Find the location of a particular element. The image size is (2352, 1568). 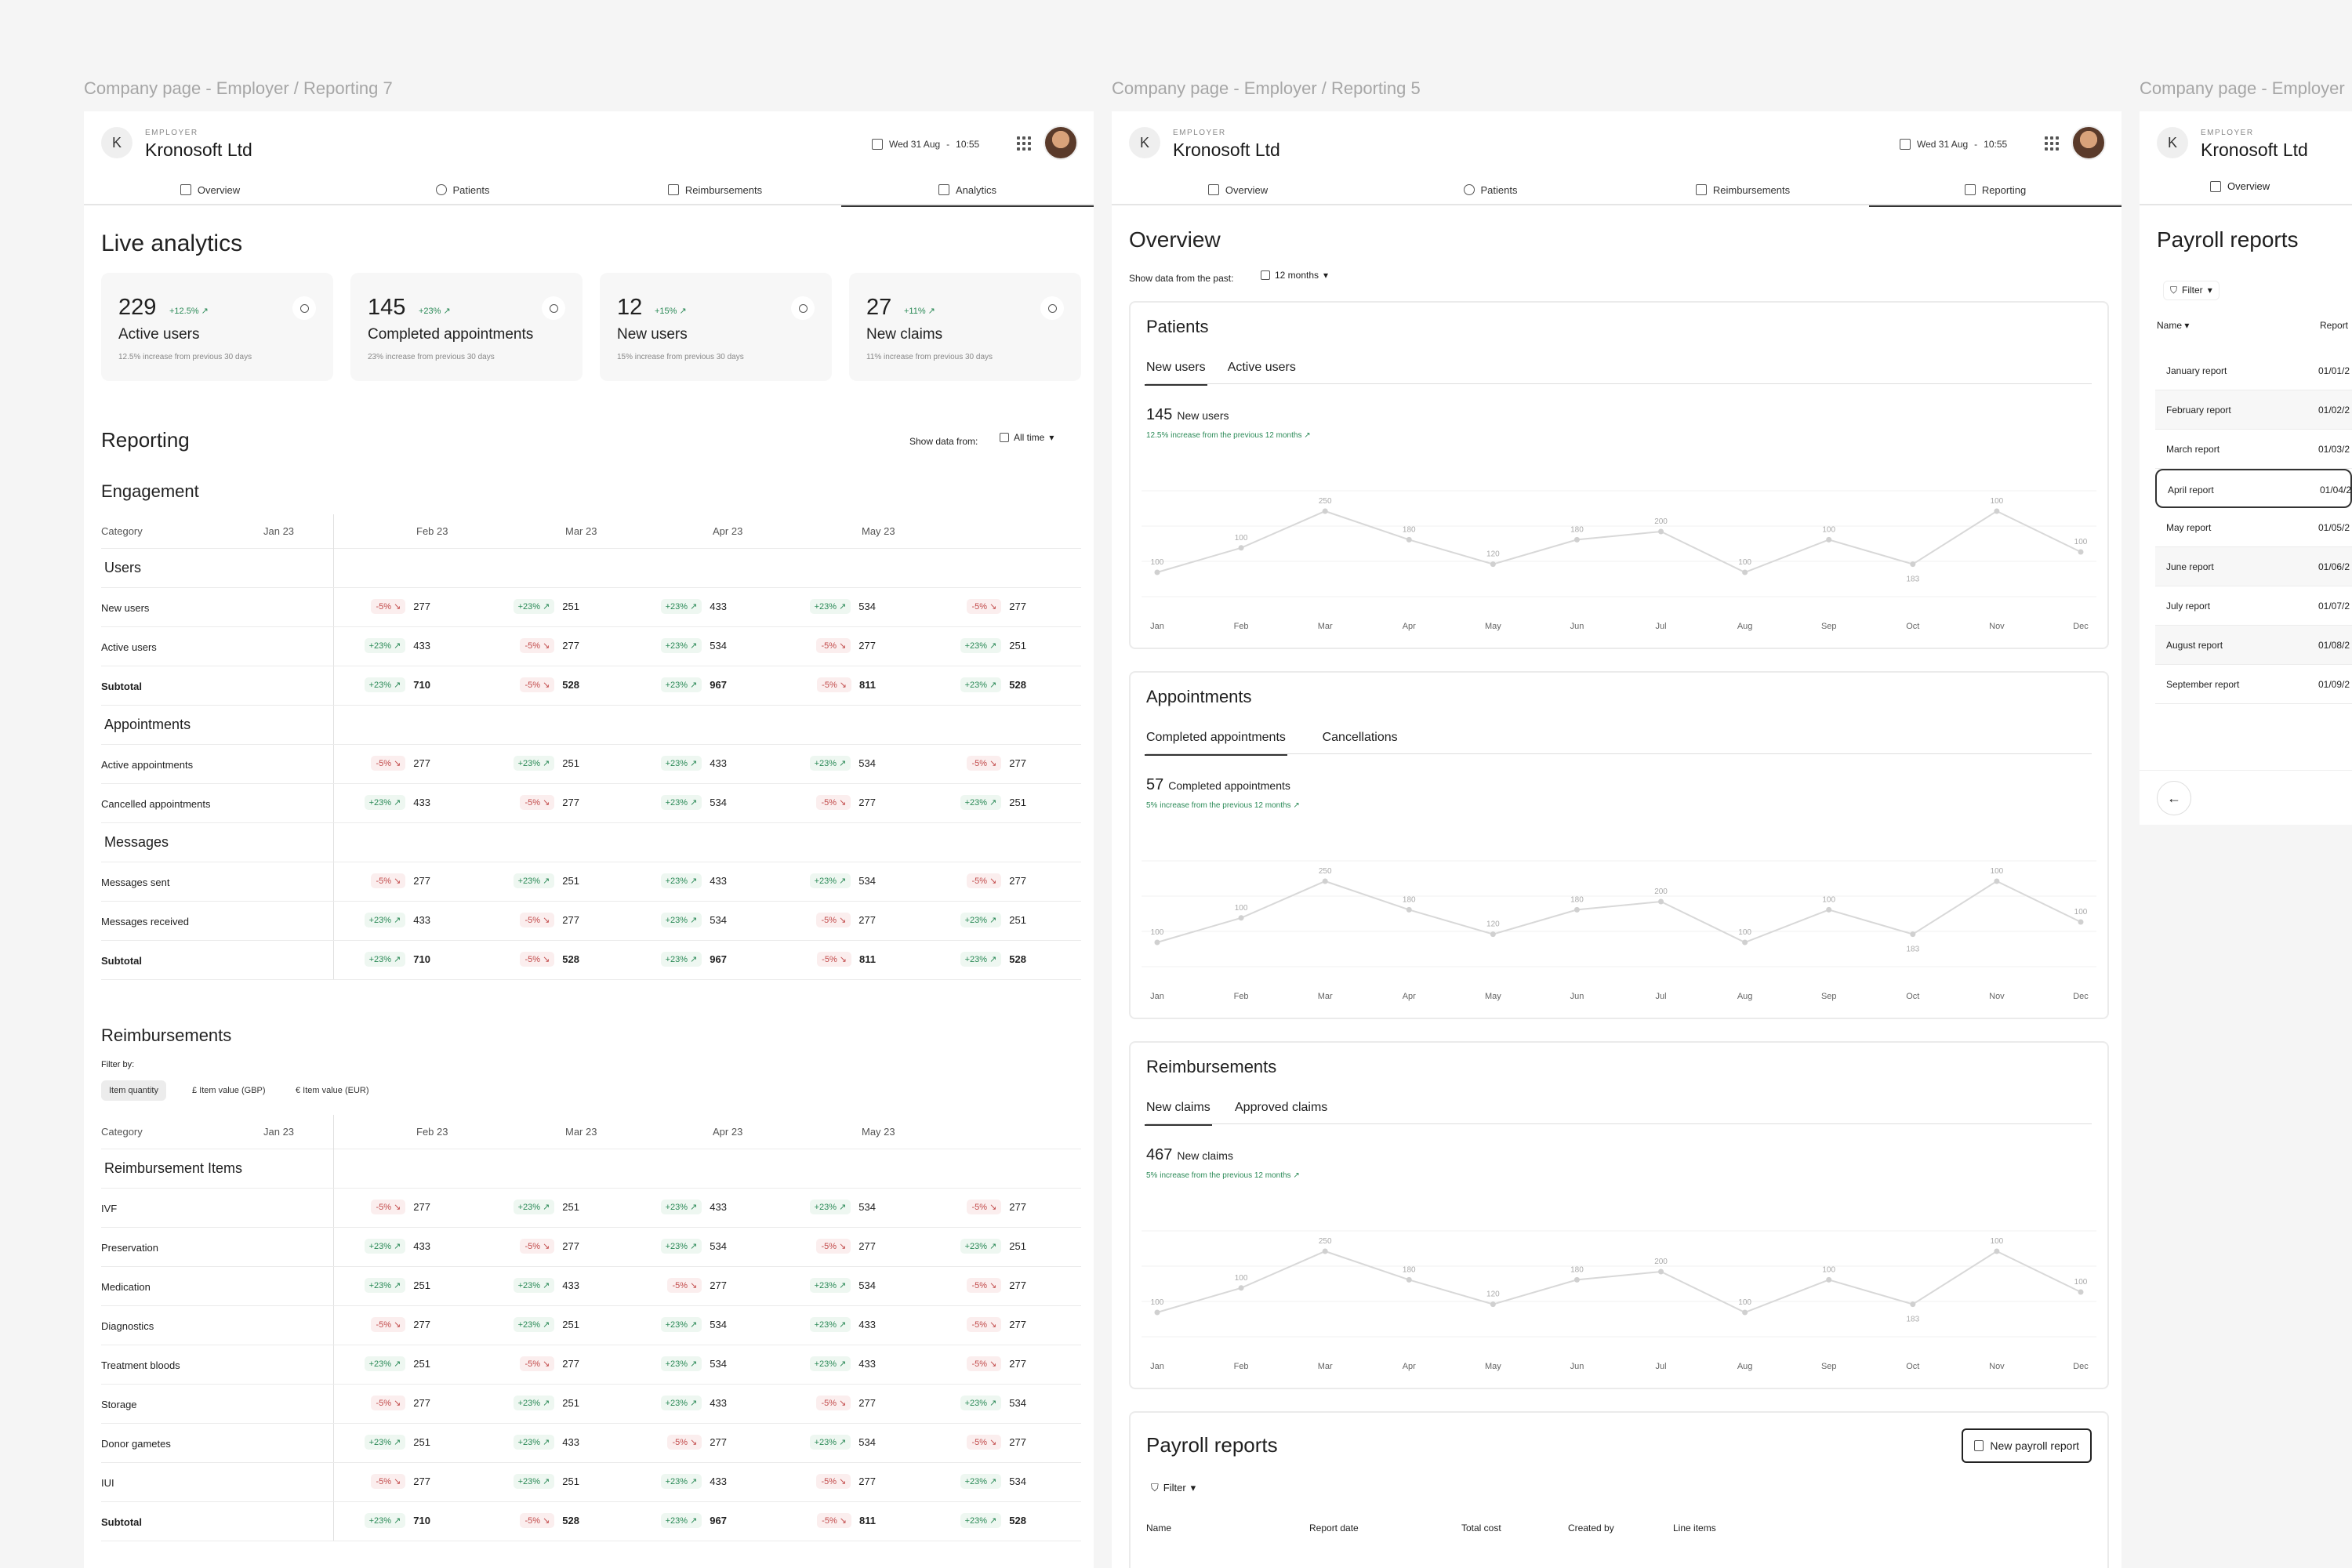

back-arrow-icon: ← is located at coordinates (2174, 798).